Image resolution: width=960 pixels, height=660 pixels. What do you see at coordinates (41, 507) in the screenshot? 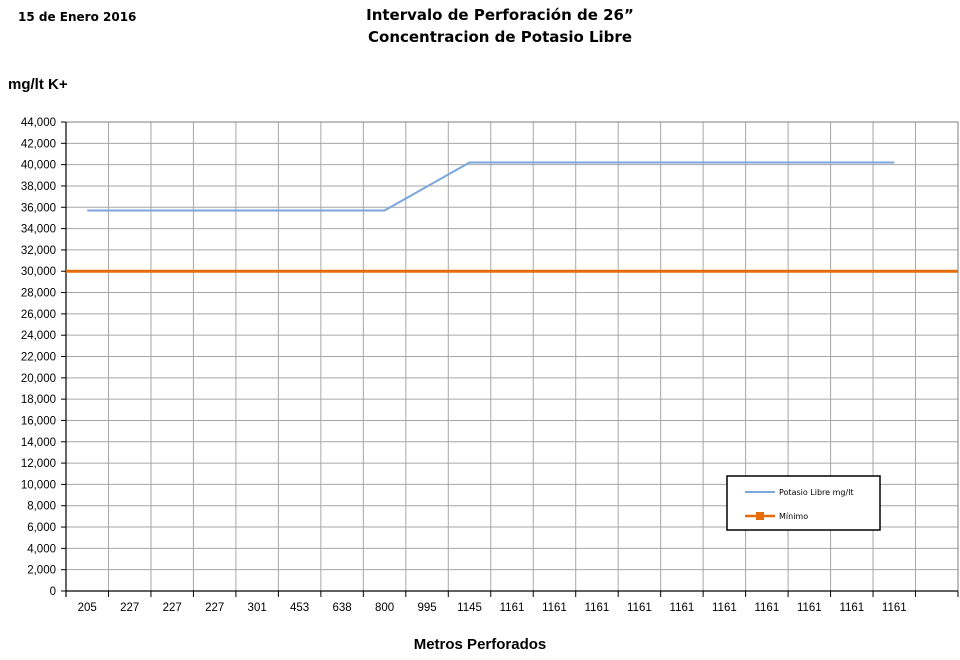
I see `y-tick-label: 8,000` at bounding box center [41, 507].